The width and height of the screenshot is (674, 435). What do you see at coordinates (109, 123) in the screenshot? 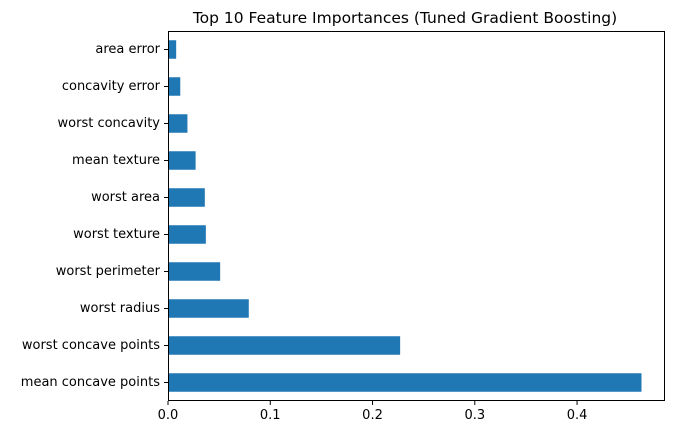
I see `y-tick-label: worst concavity` at bounding box center [109, 123].